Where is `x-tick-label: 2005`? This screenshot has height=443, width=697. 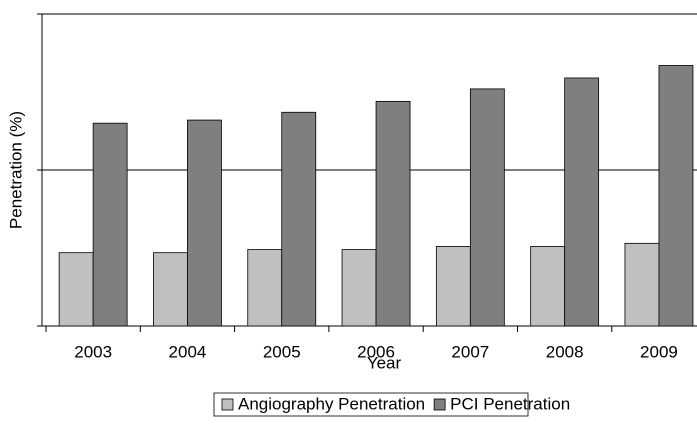 x-tick-label: 2005 is located at coordinates (282, 351).